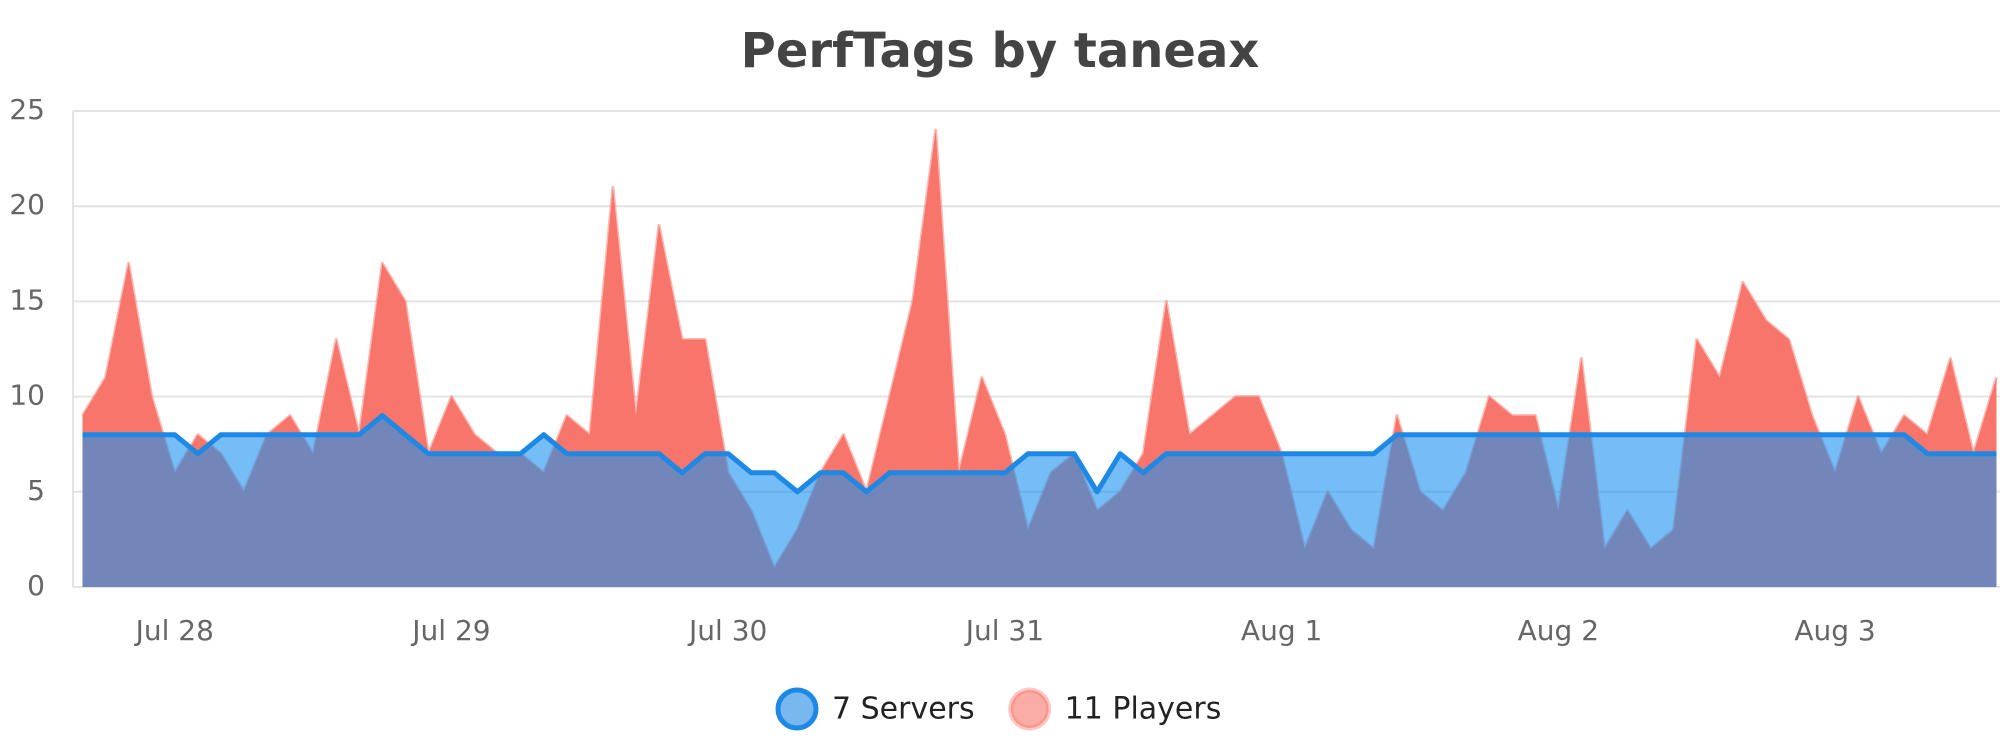 Image resolution: width=2000 pixels, height=750 pixels. I want to click on x-tick-label: Jul 29, so click(450, 630).